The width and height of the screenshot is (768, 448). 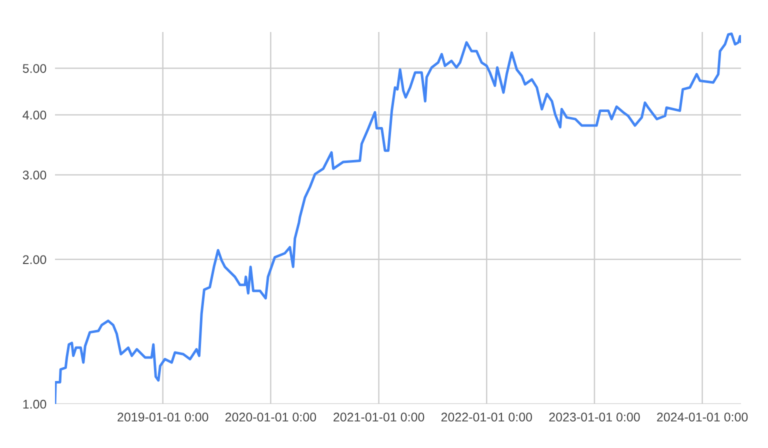 I want to click on x-tick-label: 2020-01-01 0:00, so click(x=270, y=417).